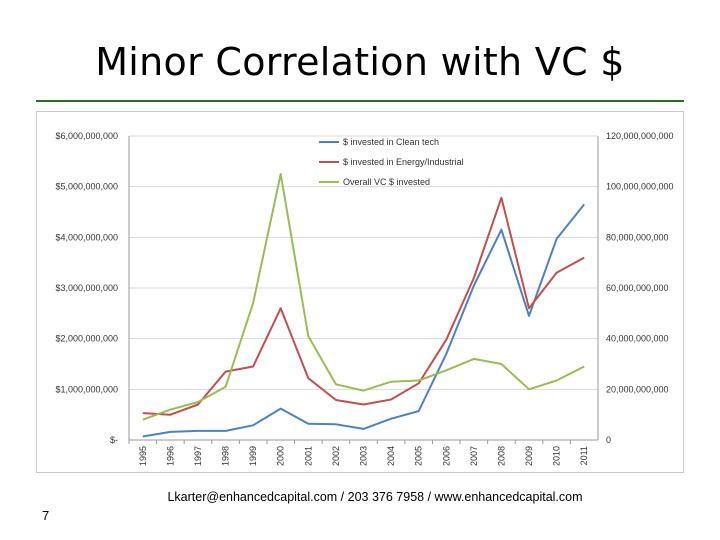 The image size is (720, 540). I want to click on x-tick-label: 2009, so click(529, 456).